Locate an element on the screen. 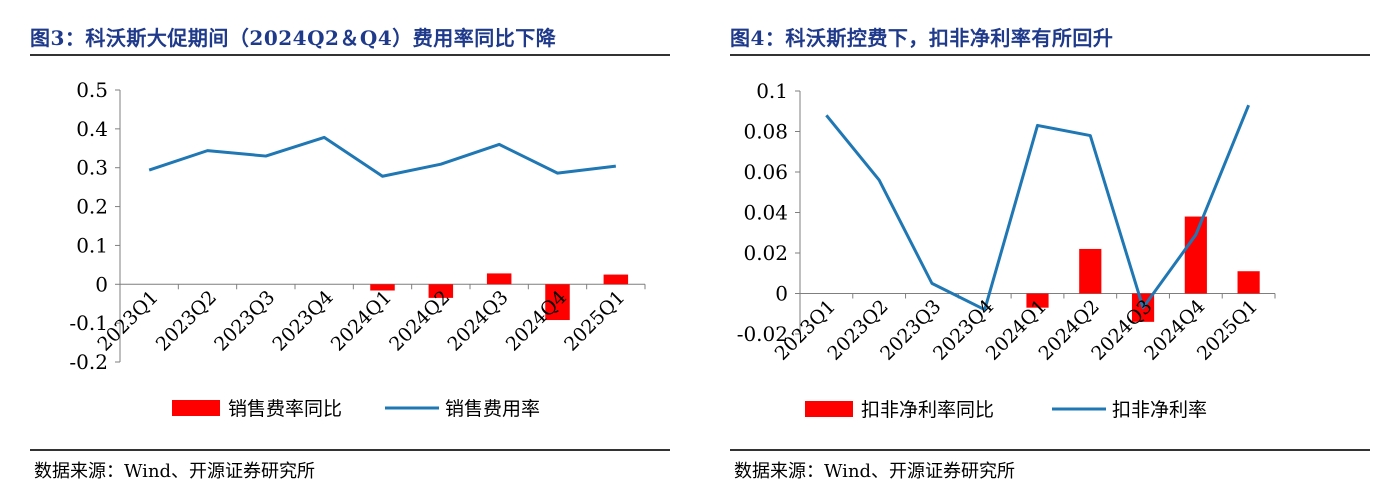 The height and width of the screenshot is (502, 1375). y-tick-label: 0.04 is located at coordinates (765, 213).